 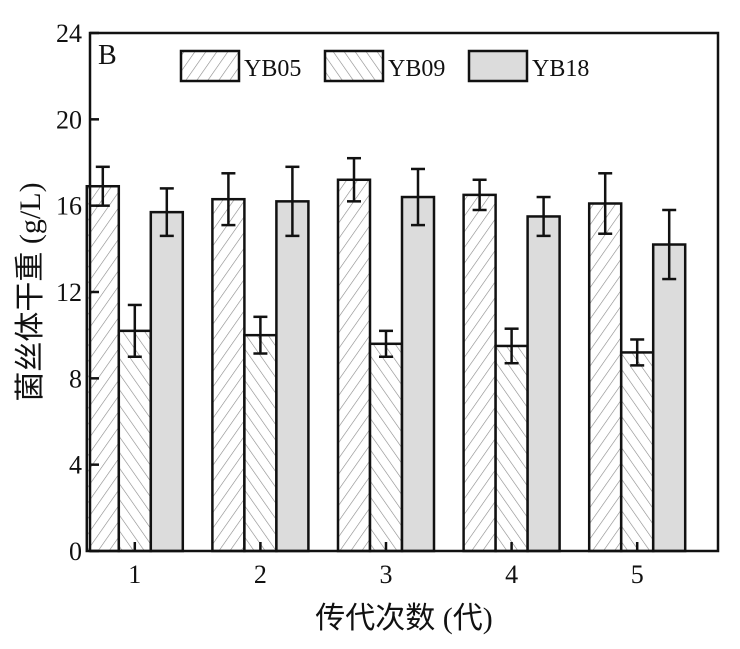 I want to click on legend-swatch-yb05, so click(x=210, y=66).